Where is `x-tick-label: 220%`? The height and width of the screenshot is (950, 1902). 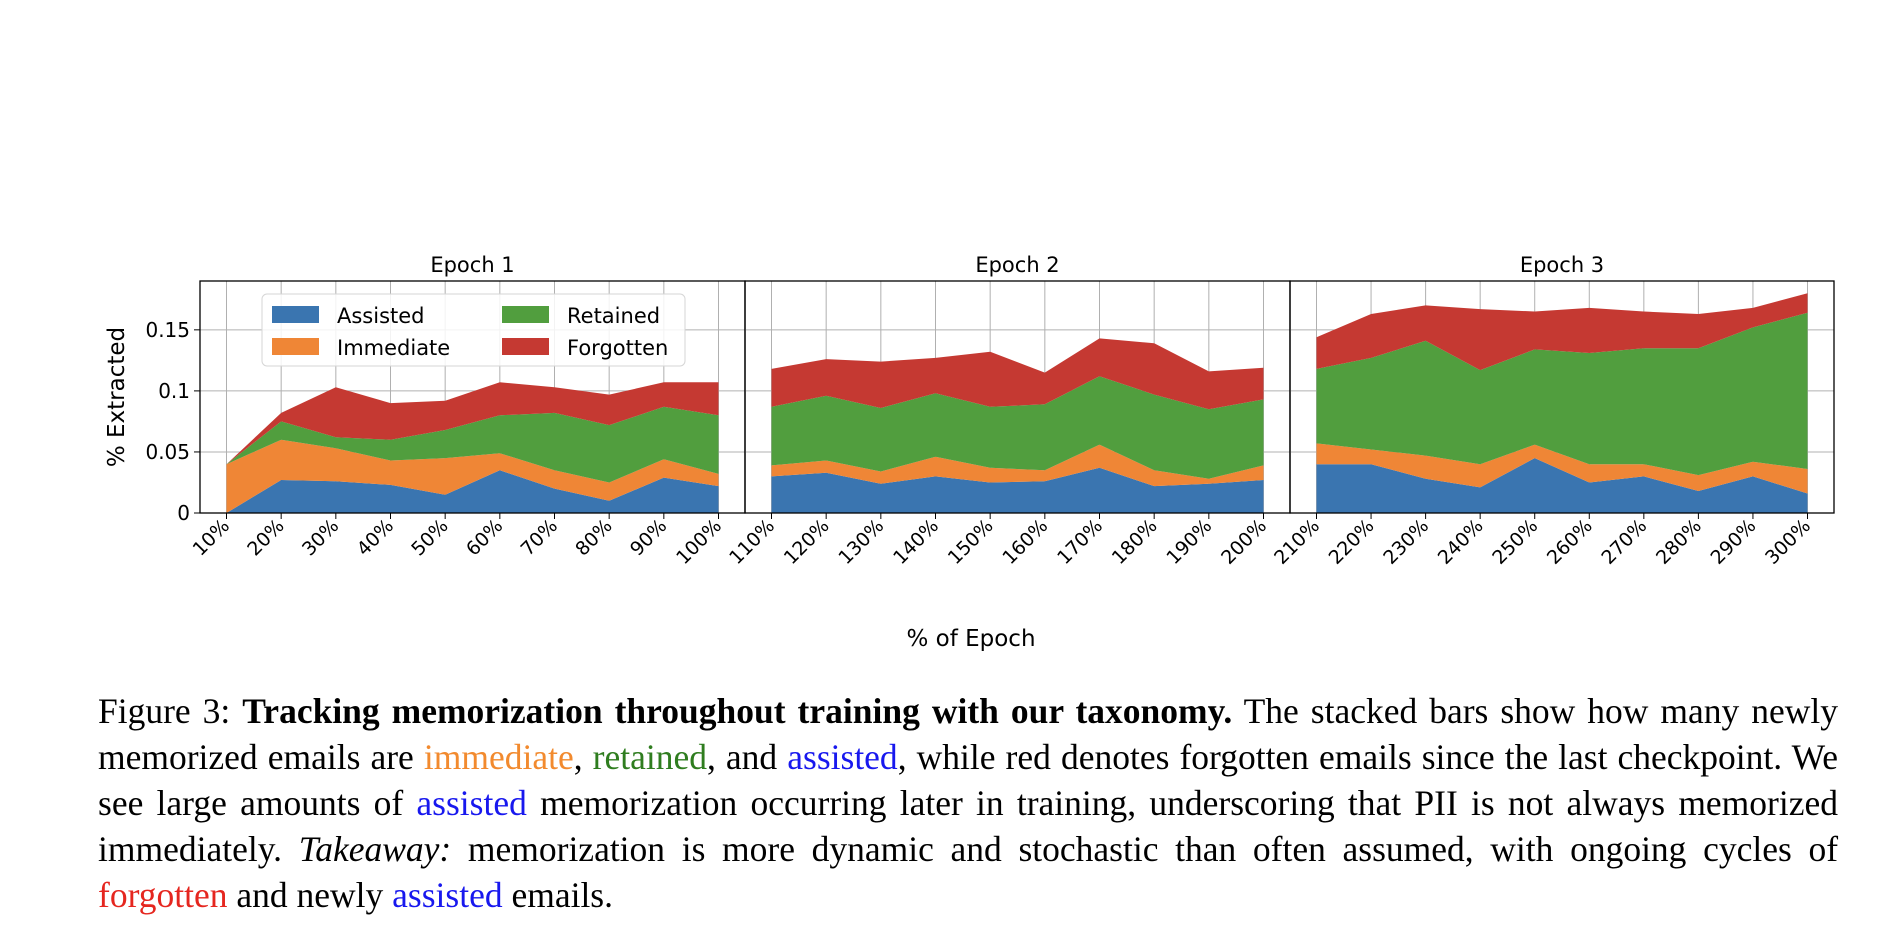 x-tick-label: 220% is located at coordinates (1352, 542).